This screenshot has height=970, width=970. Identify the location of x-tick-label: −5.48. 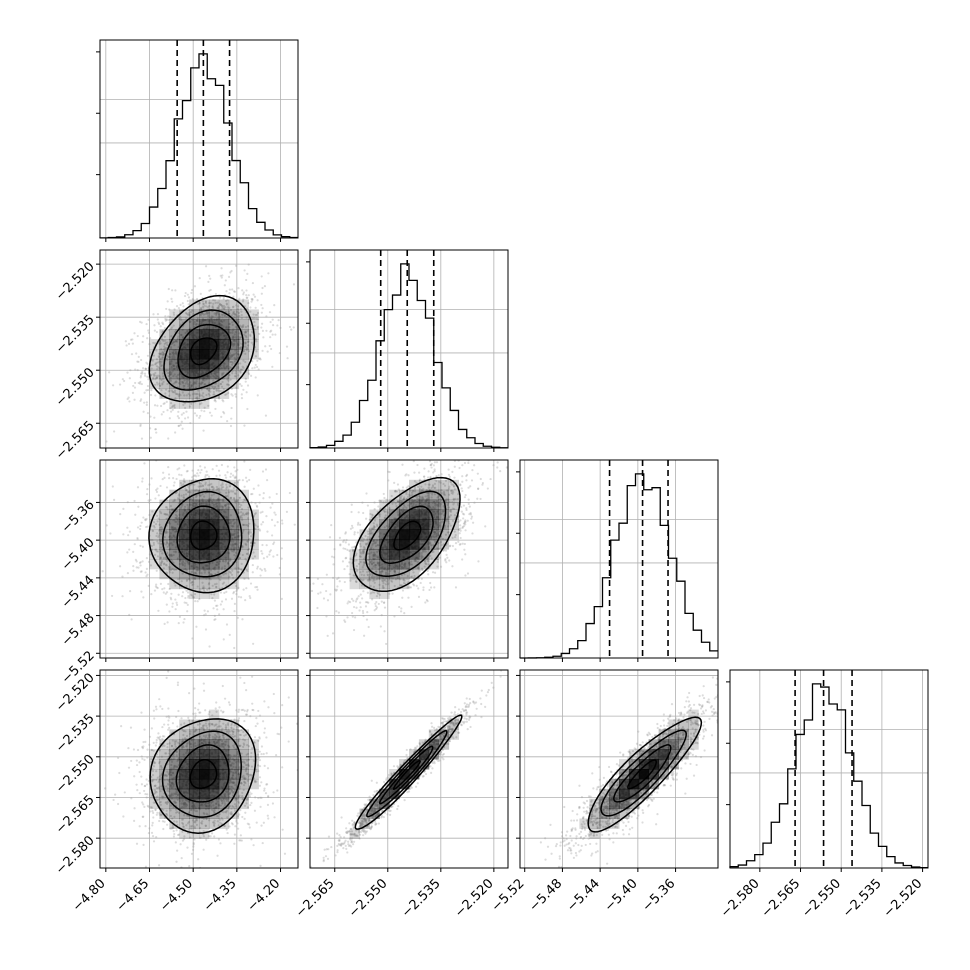
(545, 895).